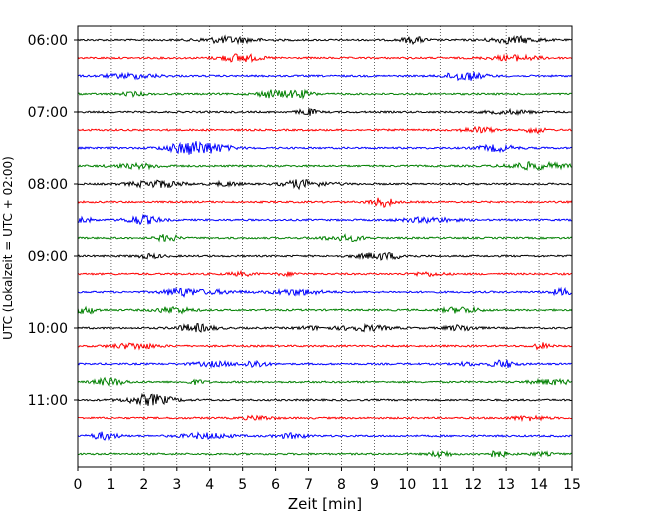 The image size is (650, 520). I want to click on x-tick-label: 1, so click(110, 485).